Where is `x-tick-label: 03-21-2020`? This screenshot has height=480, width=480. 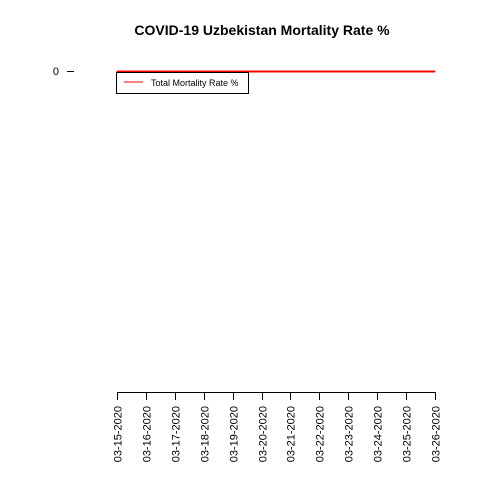 x-tick-label: 03-21-2020 is located at coordinates (292, 434).